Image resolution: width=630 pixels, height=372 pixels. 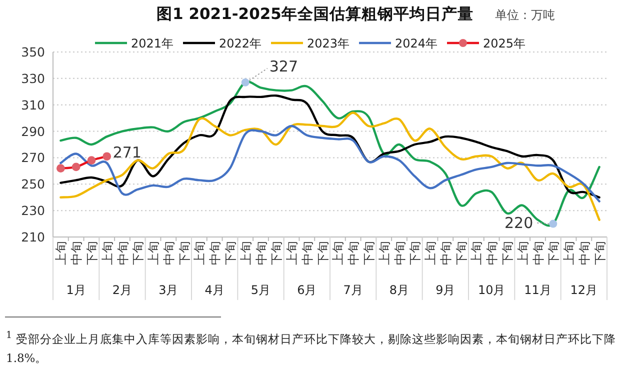 What do you see at coordinates (538, 290) in the screenshot?
I see `text: 11月` at bounding box center [538, 290].